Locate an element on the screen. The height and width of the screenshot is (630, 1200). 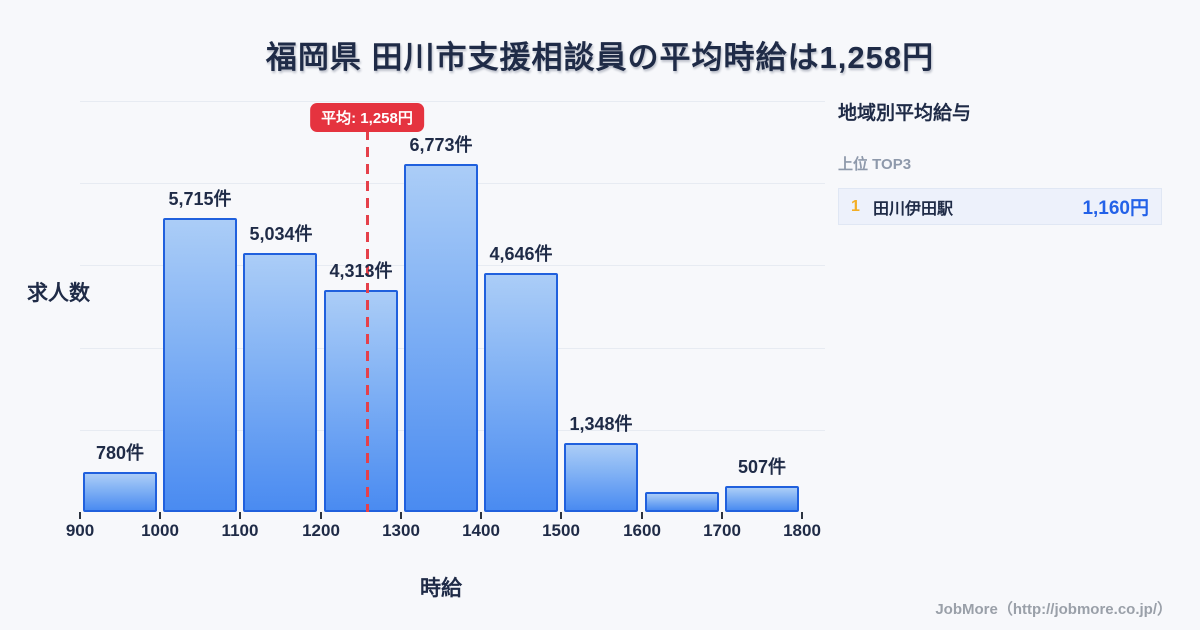
bar-value-label: 4,646件 is located at coordinates (521, 254).